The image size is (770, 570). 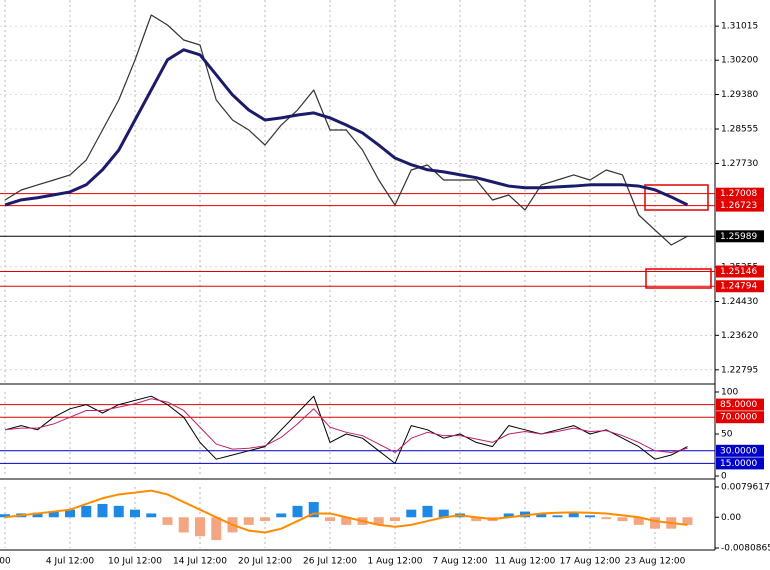 What do you see at coordinates (739, 95) in the screenshot?
I see `y-tick-label: 1.29380` at bounding box center [739, 95].